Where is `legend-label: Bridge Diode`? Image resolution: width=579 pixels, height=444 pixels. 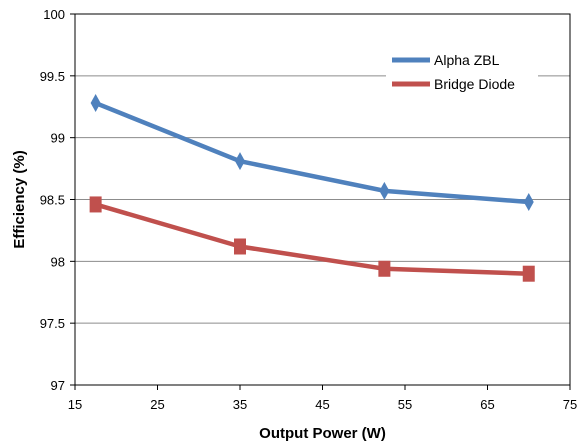 legend-label: Bridge Diode is located at coordinates (474, 84).